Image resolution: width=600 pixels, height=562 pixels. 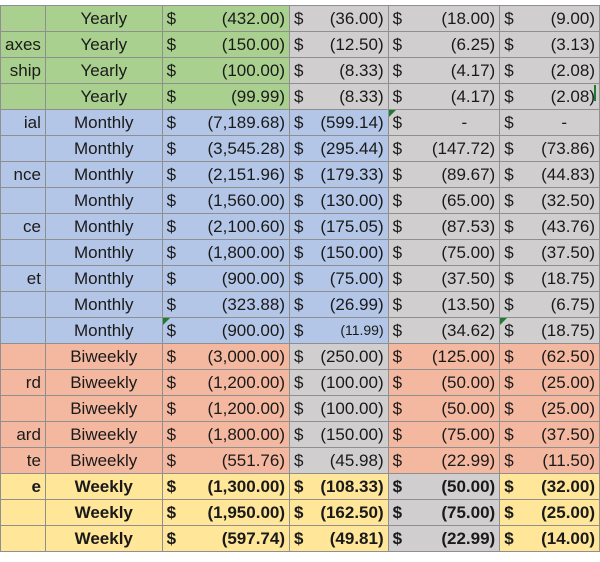 What do you see at coordinates (226, 486) in the screenshot?
I see `amount-cell-a: $ (1,300.00)` at bounding box center [226, 486].